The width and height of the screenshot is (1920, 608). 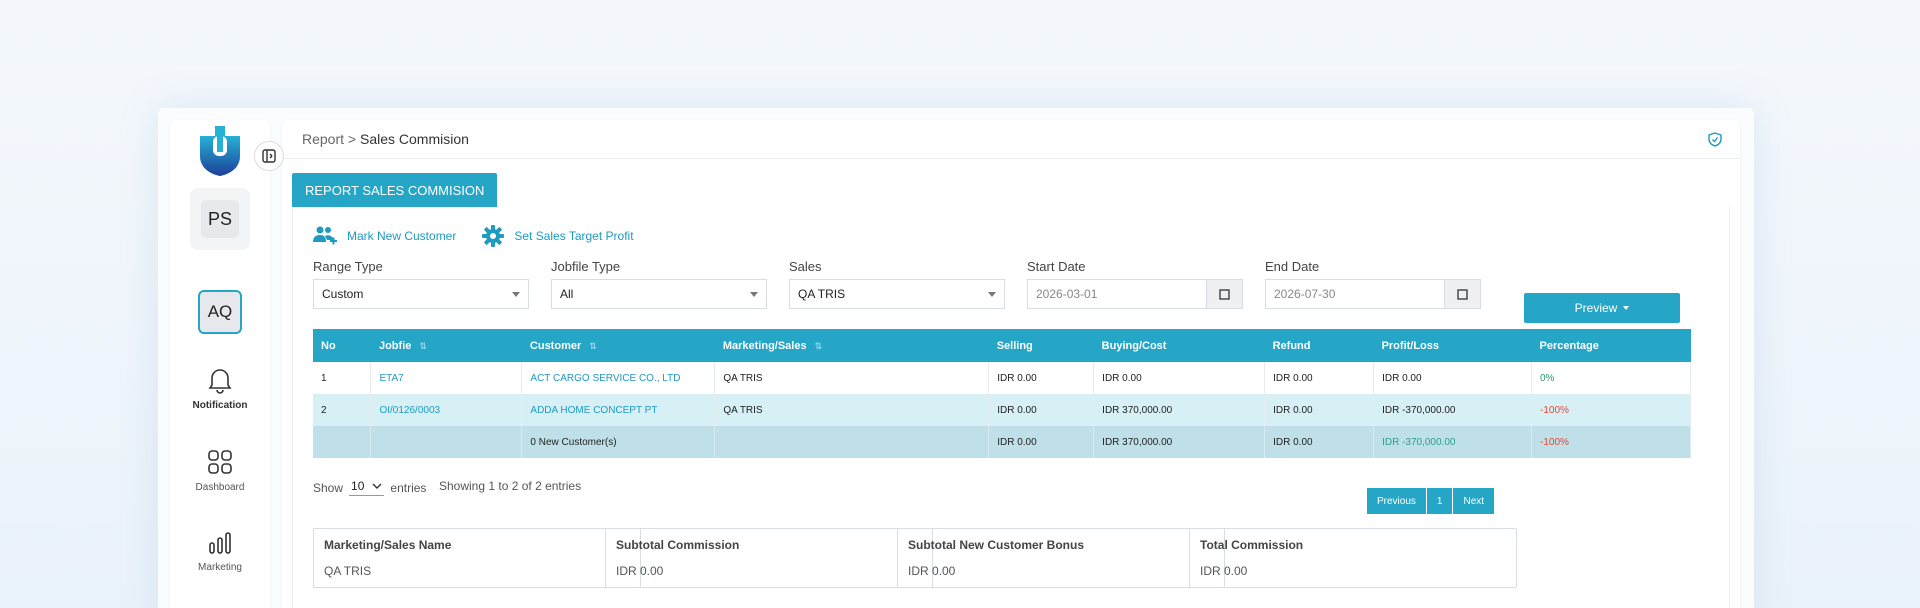 I want to click on range-type-filter: Range Type Custom, so click(x=421, y=284).